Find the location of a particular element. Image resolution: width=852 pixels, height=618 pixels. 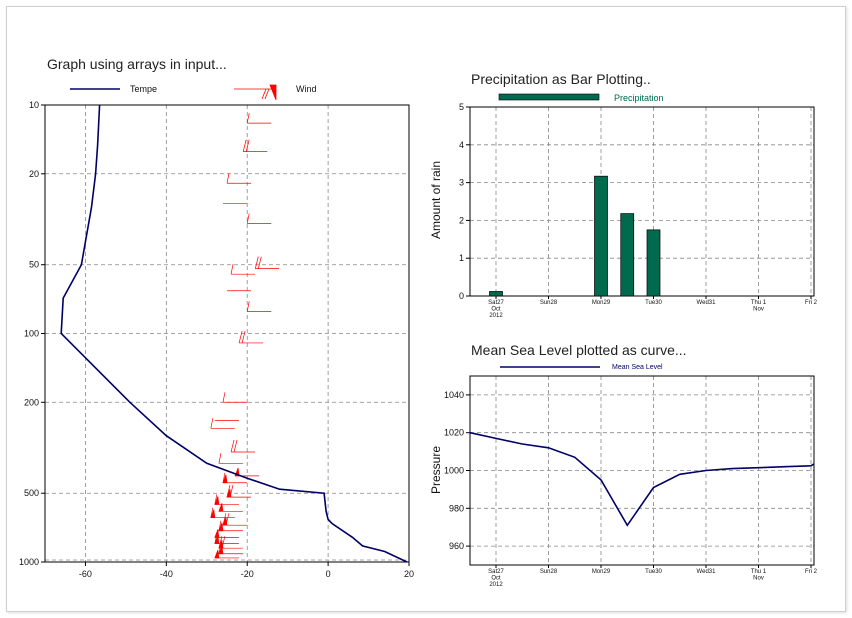

precip-ytick-label: 1 is located at coordinates (461, 258).